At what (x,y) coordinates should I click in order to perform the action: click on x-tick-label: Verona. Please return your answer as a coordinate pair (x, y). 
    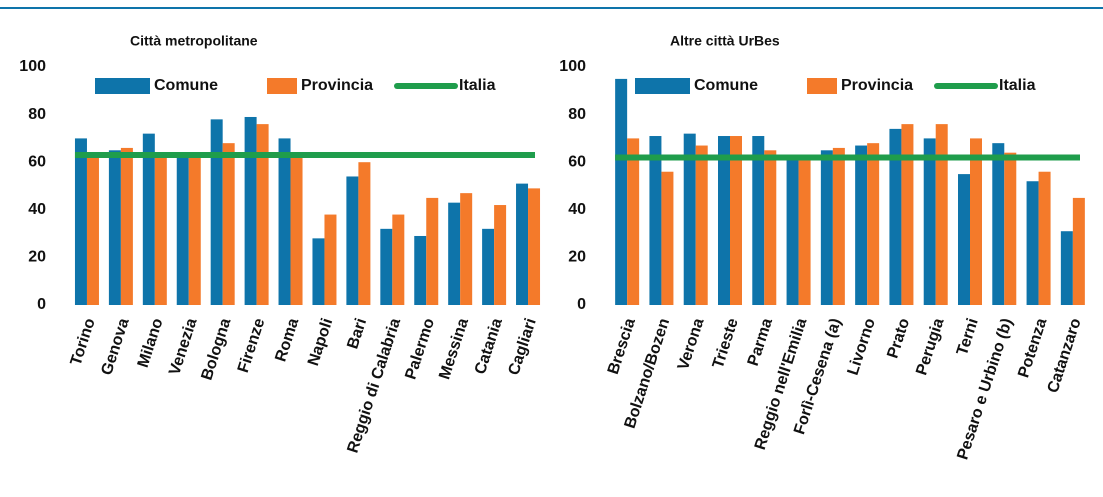
    Looking at the image, I should click on (691, 344).